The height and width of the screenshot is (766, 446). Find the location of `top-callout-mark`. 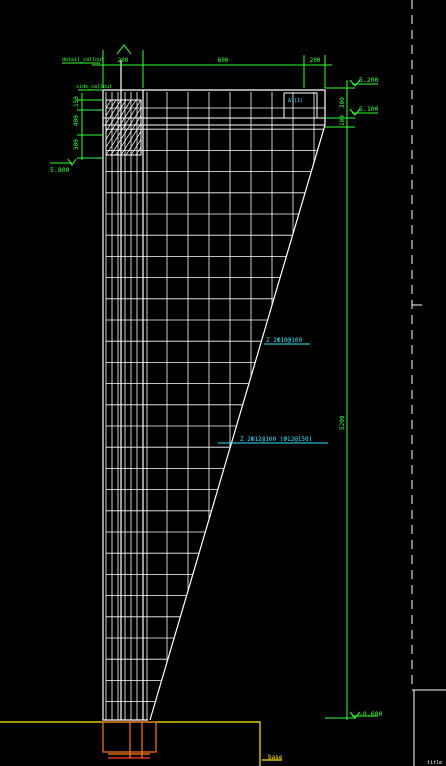

top-callout-mark is located at coordinates (124, 49).